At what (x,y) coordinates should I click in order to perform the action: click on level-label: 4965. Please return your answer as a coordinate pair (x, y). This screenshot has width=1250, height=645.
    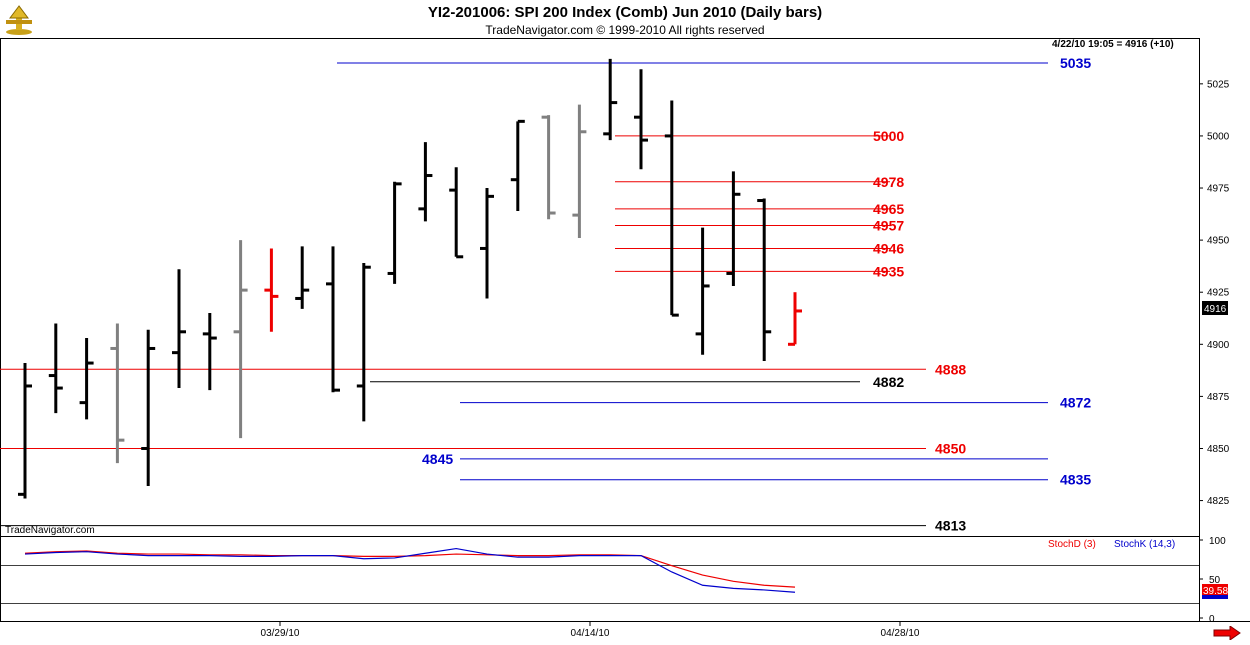
    Looking at the image, I should click on (888, 209).